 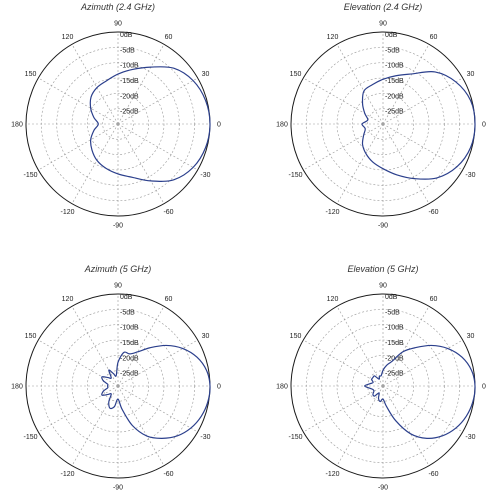 I want to click on chart-title: Azimuth (2.4 GHz), so click(x=117, y=7).